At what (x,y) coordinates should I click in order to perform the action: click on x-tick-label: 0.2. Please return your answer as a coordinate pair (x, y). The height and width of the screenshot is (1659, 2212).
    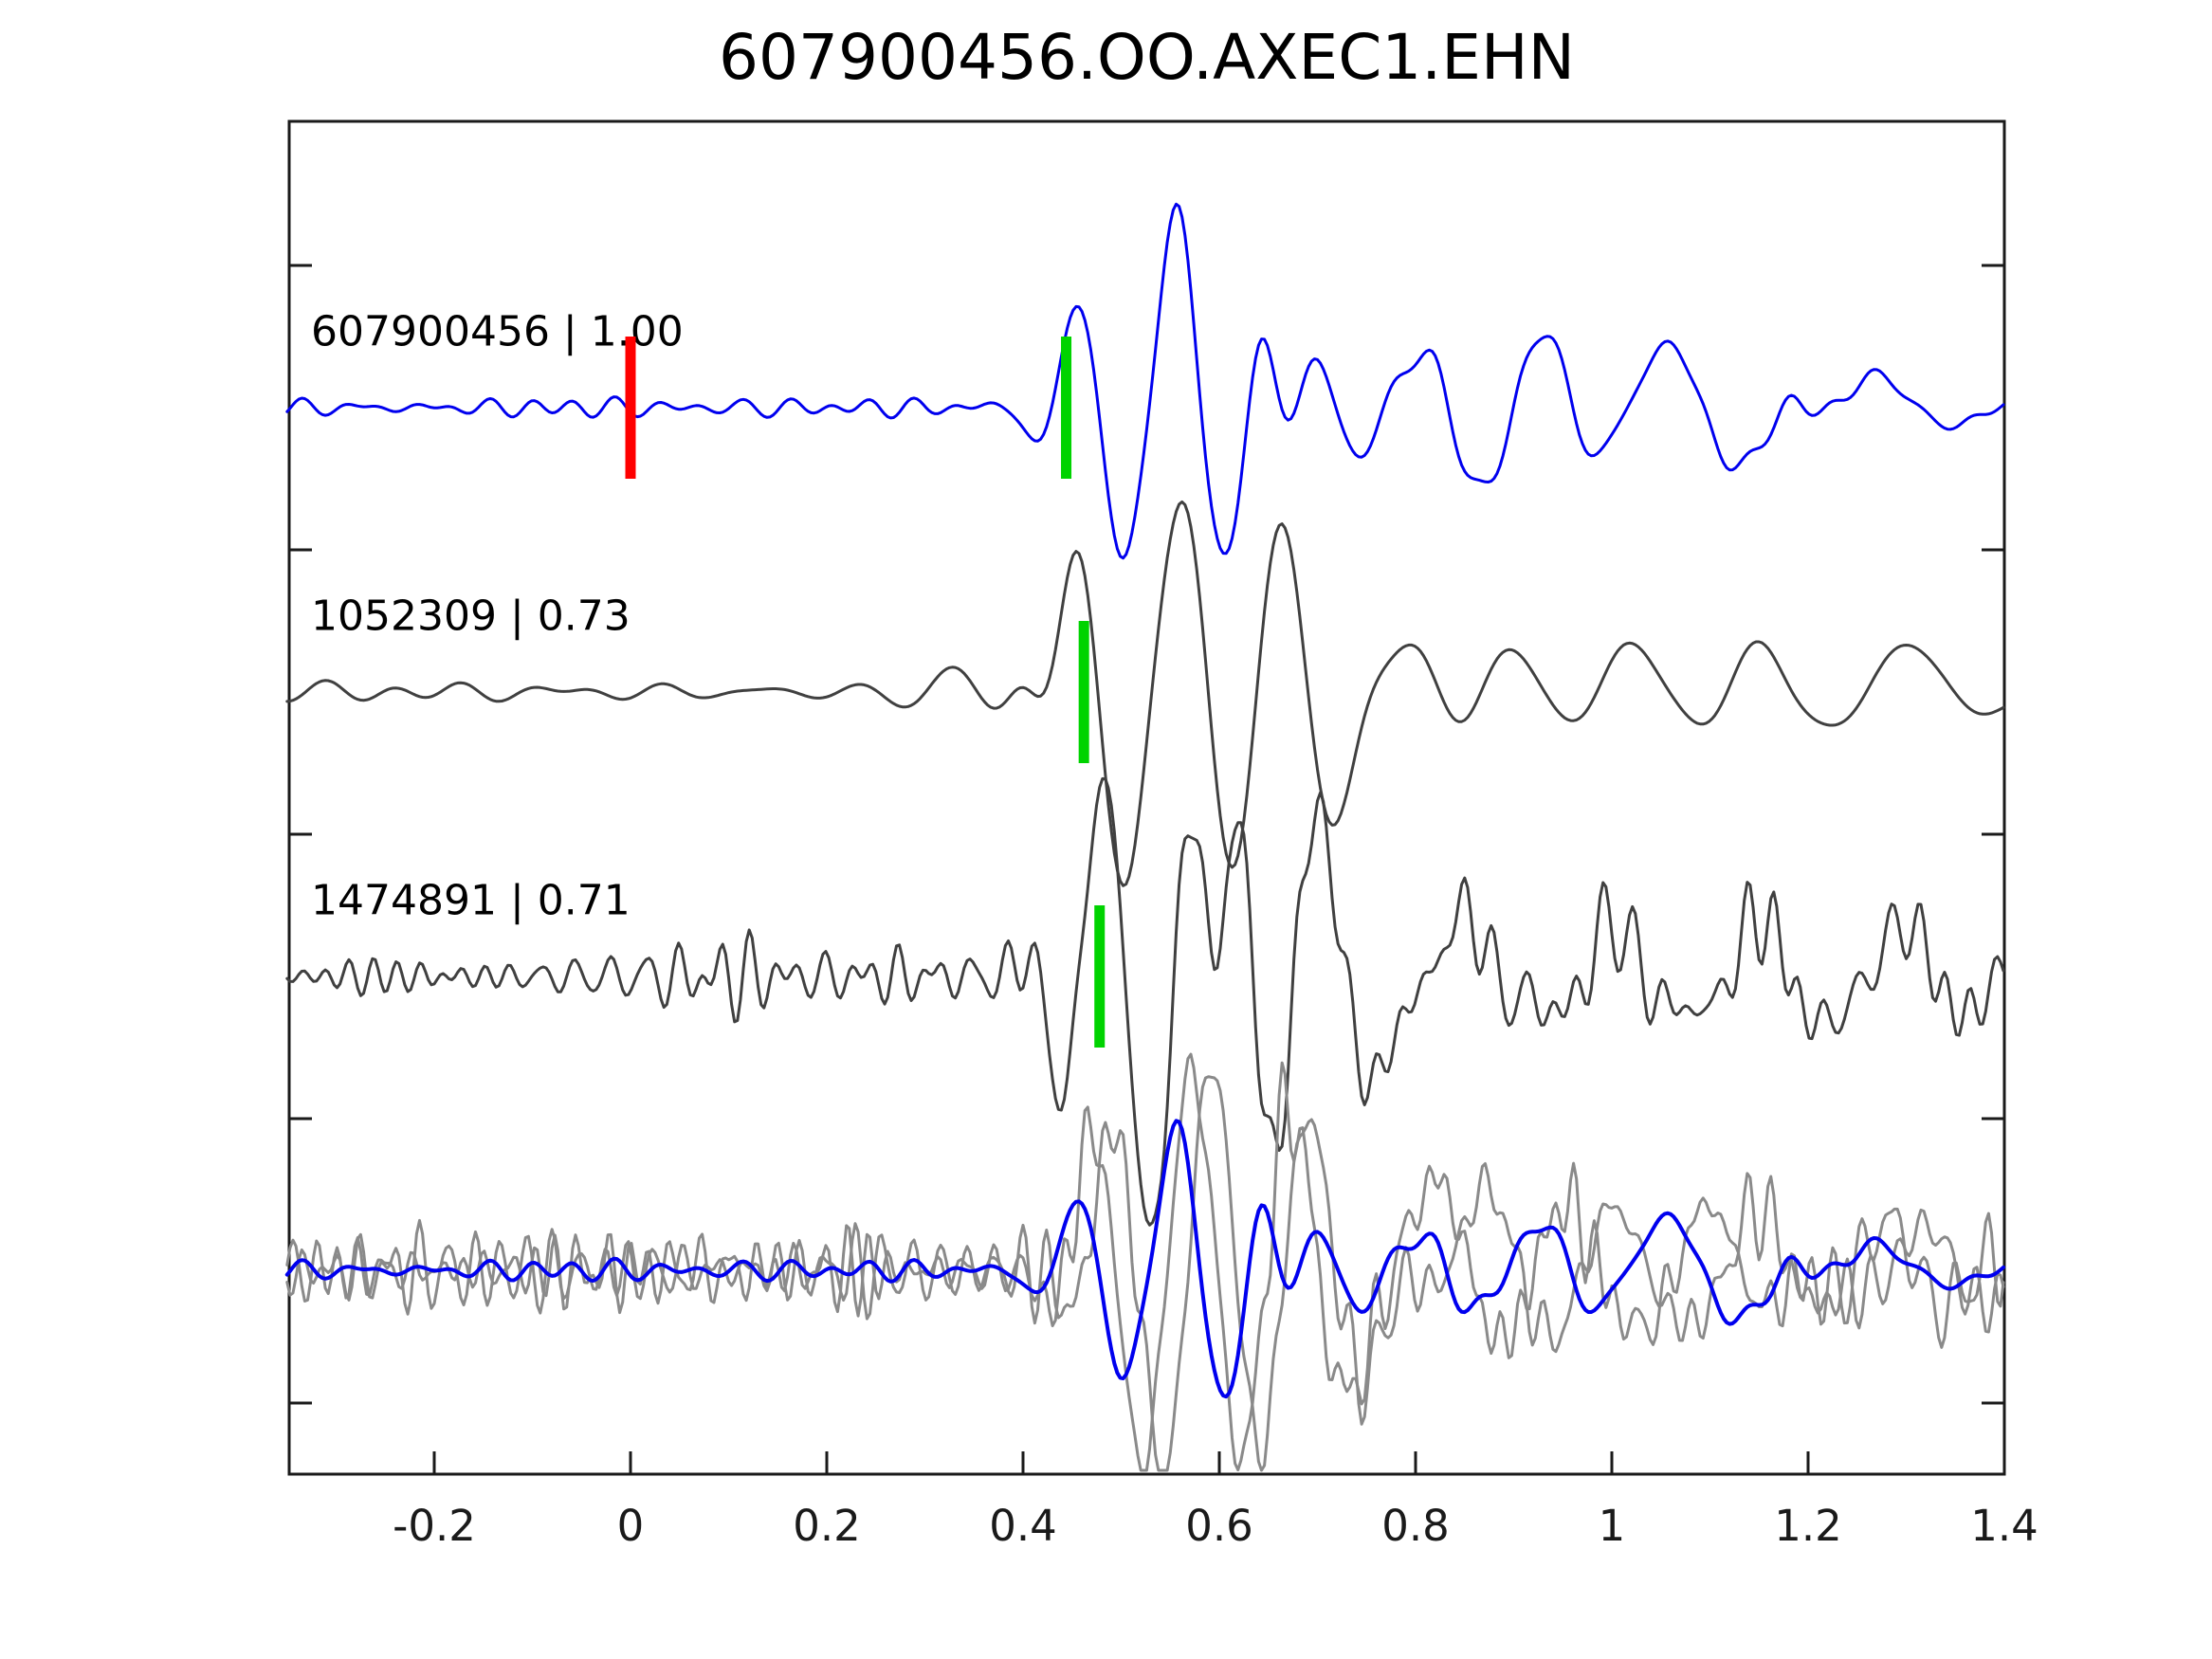
    Looking at the image, I should click on (827, 1526).